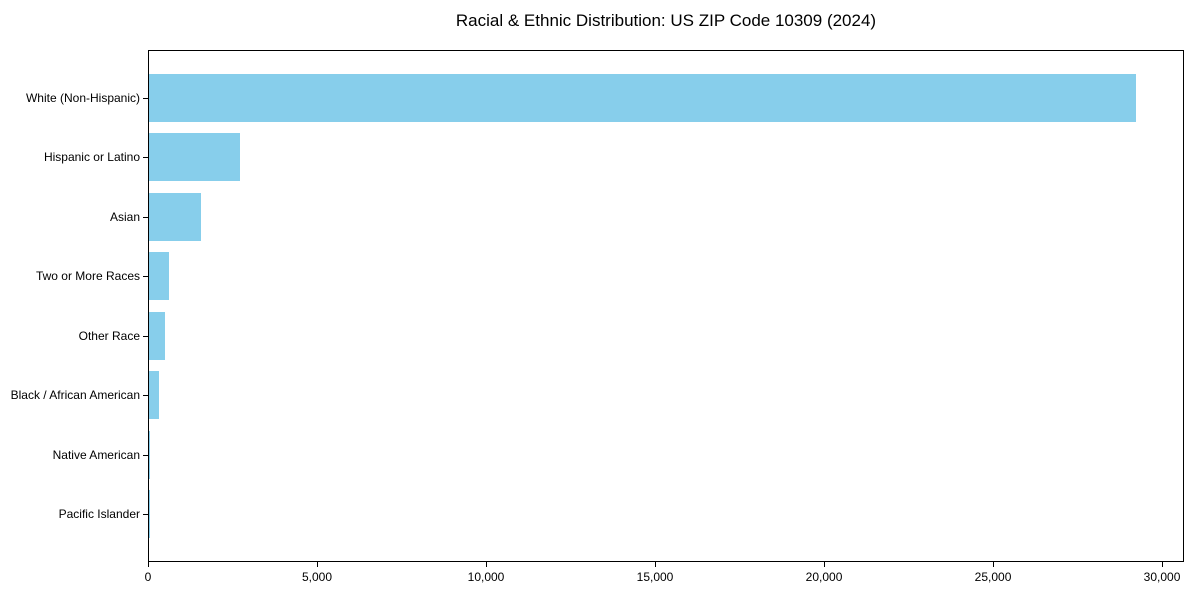  Describe the element at coordinates (87, 276) in the screenshot. I see `y-axis-label: Two or More Races` at that location.